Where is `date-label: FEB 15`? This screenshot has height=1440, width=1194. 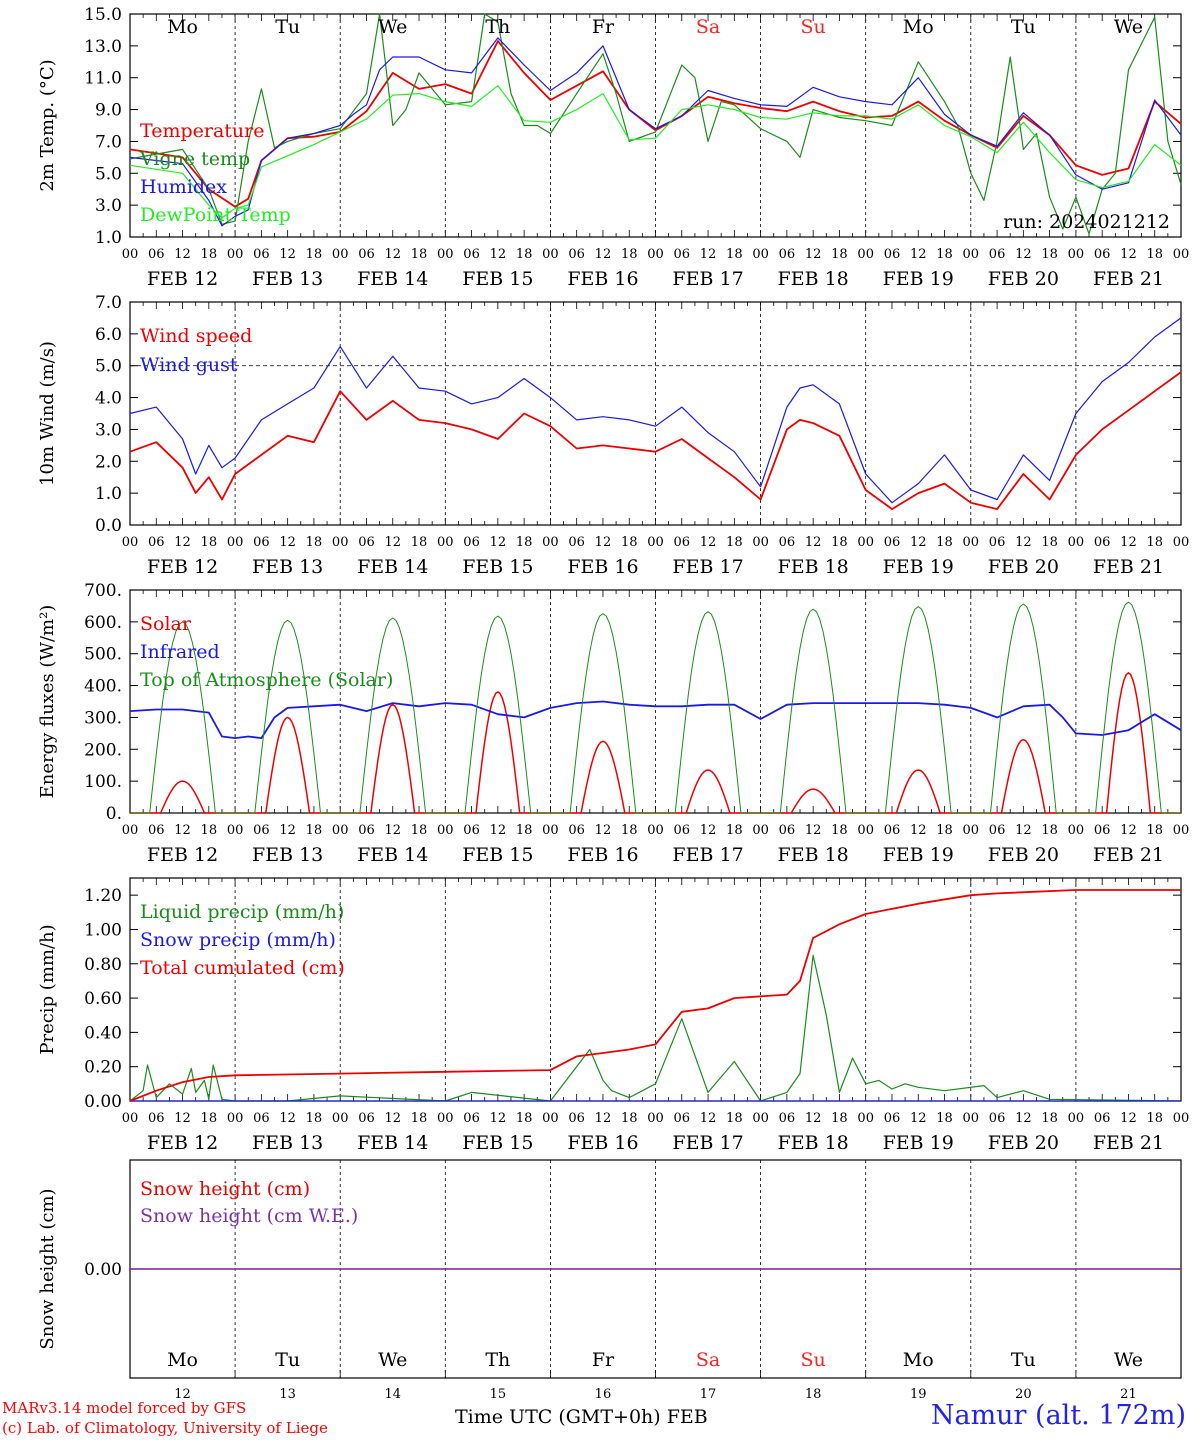
date-label: FEB 15 is located at coordinates (497, 855).